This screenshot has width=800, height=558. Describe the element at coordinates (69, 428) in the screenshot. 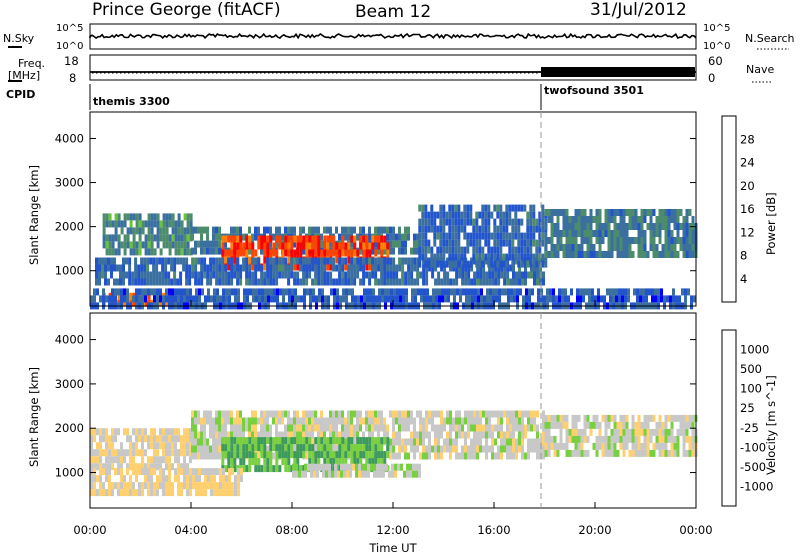

I see `y-tick-label: 2000` at that location.